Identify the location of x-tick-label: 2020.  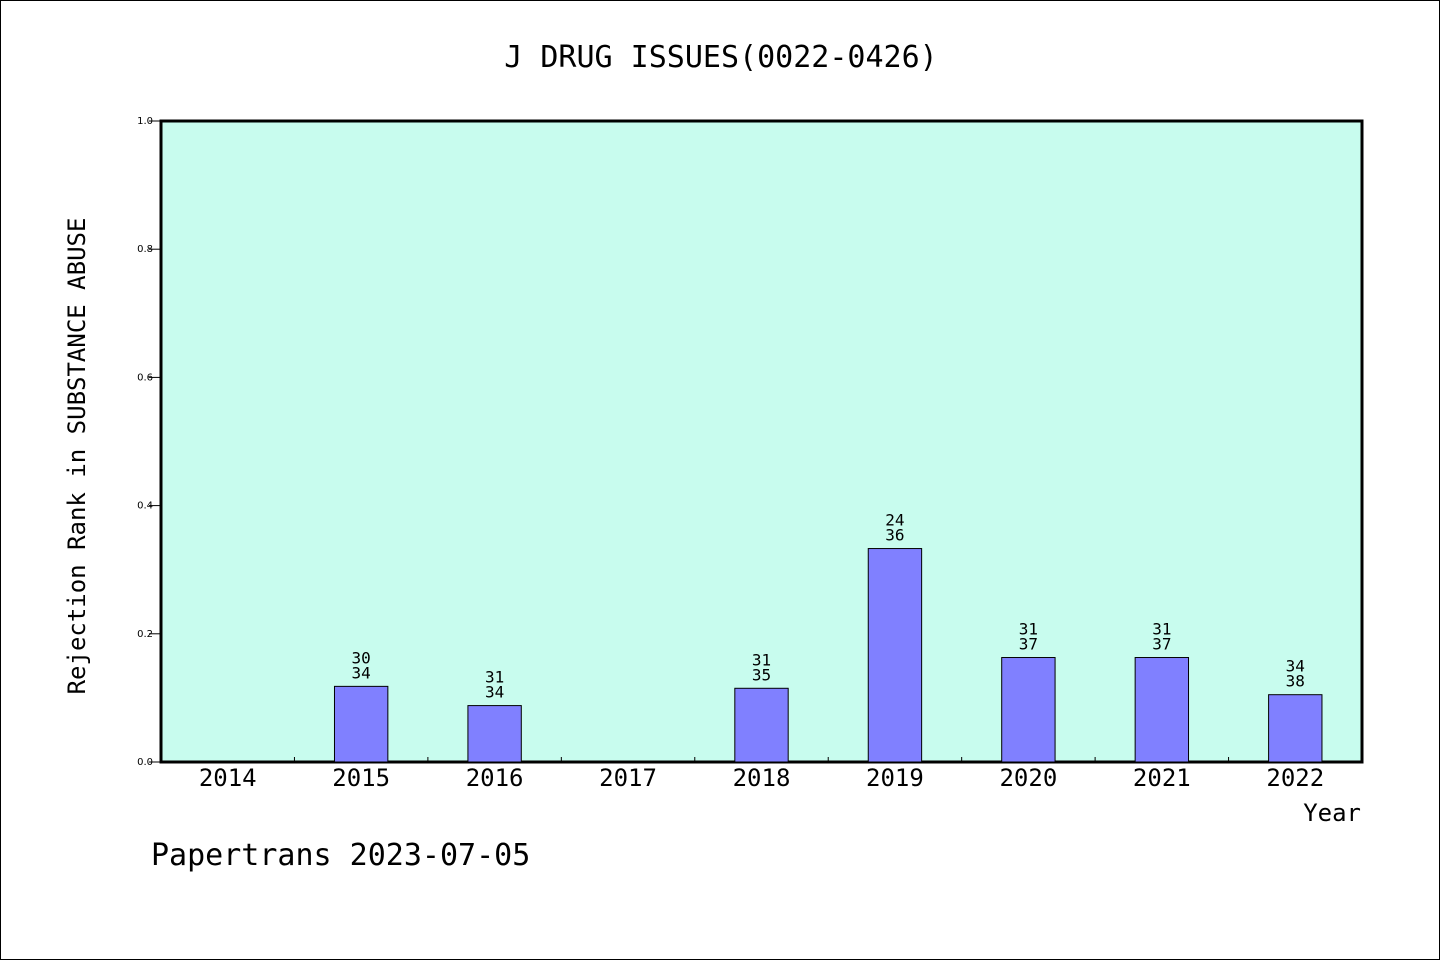
(1028, 778).